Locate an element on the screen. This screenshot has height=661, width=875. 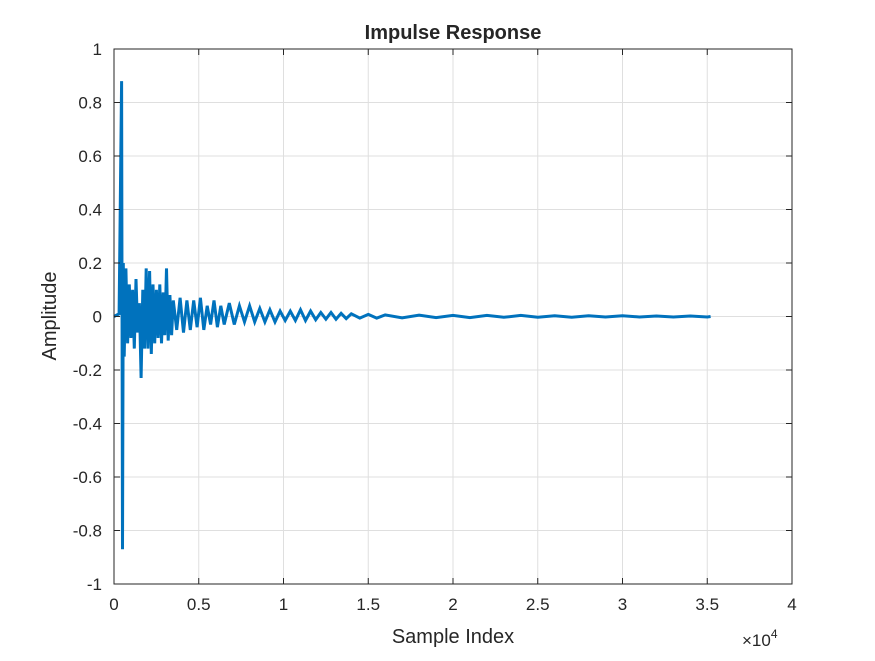
y-tick-label: -0.4 is located at coordinates (87, 424).